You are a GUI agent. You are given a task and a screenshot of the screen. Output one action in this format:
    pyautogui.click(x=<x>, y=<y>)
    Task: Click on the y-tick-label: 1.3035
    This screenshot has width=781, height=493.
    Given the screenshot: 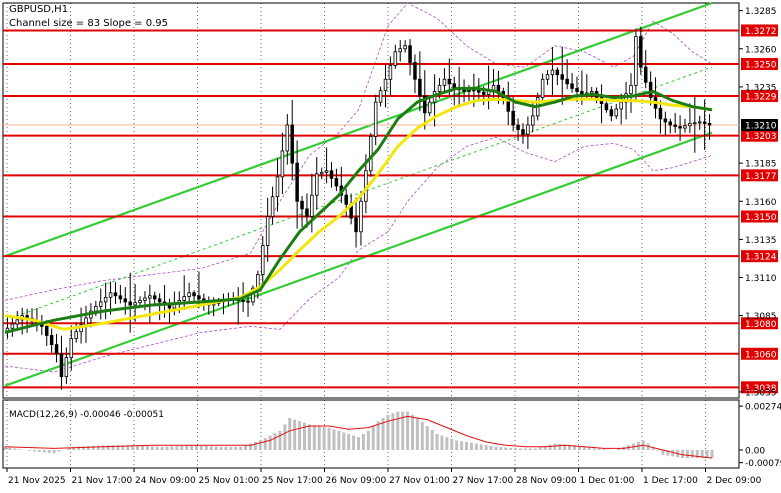 What is the action you would take?
    pyautogui.click(x=761, y=393)
    